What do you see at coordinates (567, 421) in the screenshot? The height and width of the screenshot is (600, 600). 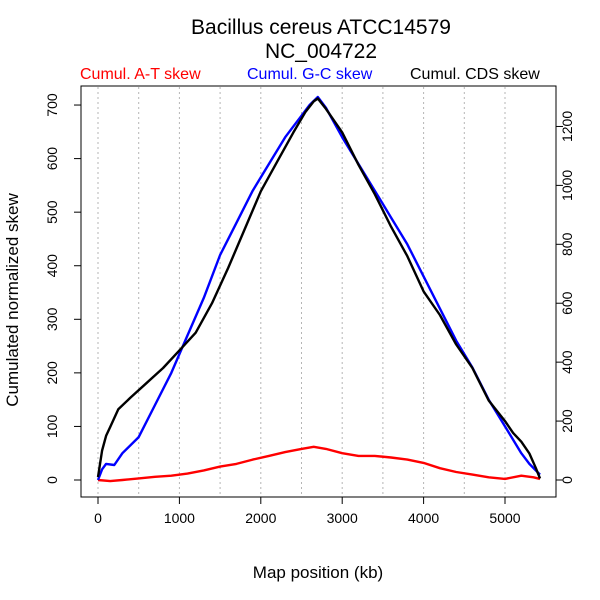 I see `y-right-tick-label: 200` at bounding box center [567, 421].